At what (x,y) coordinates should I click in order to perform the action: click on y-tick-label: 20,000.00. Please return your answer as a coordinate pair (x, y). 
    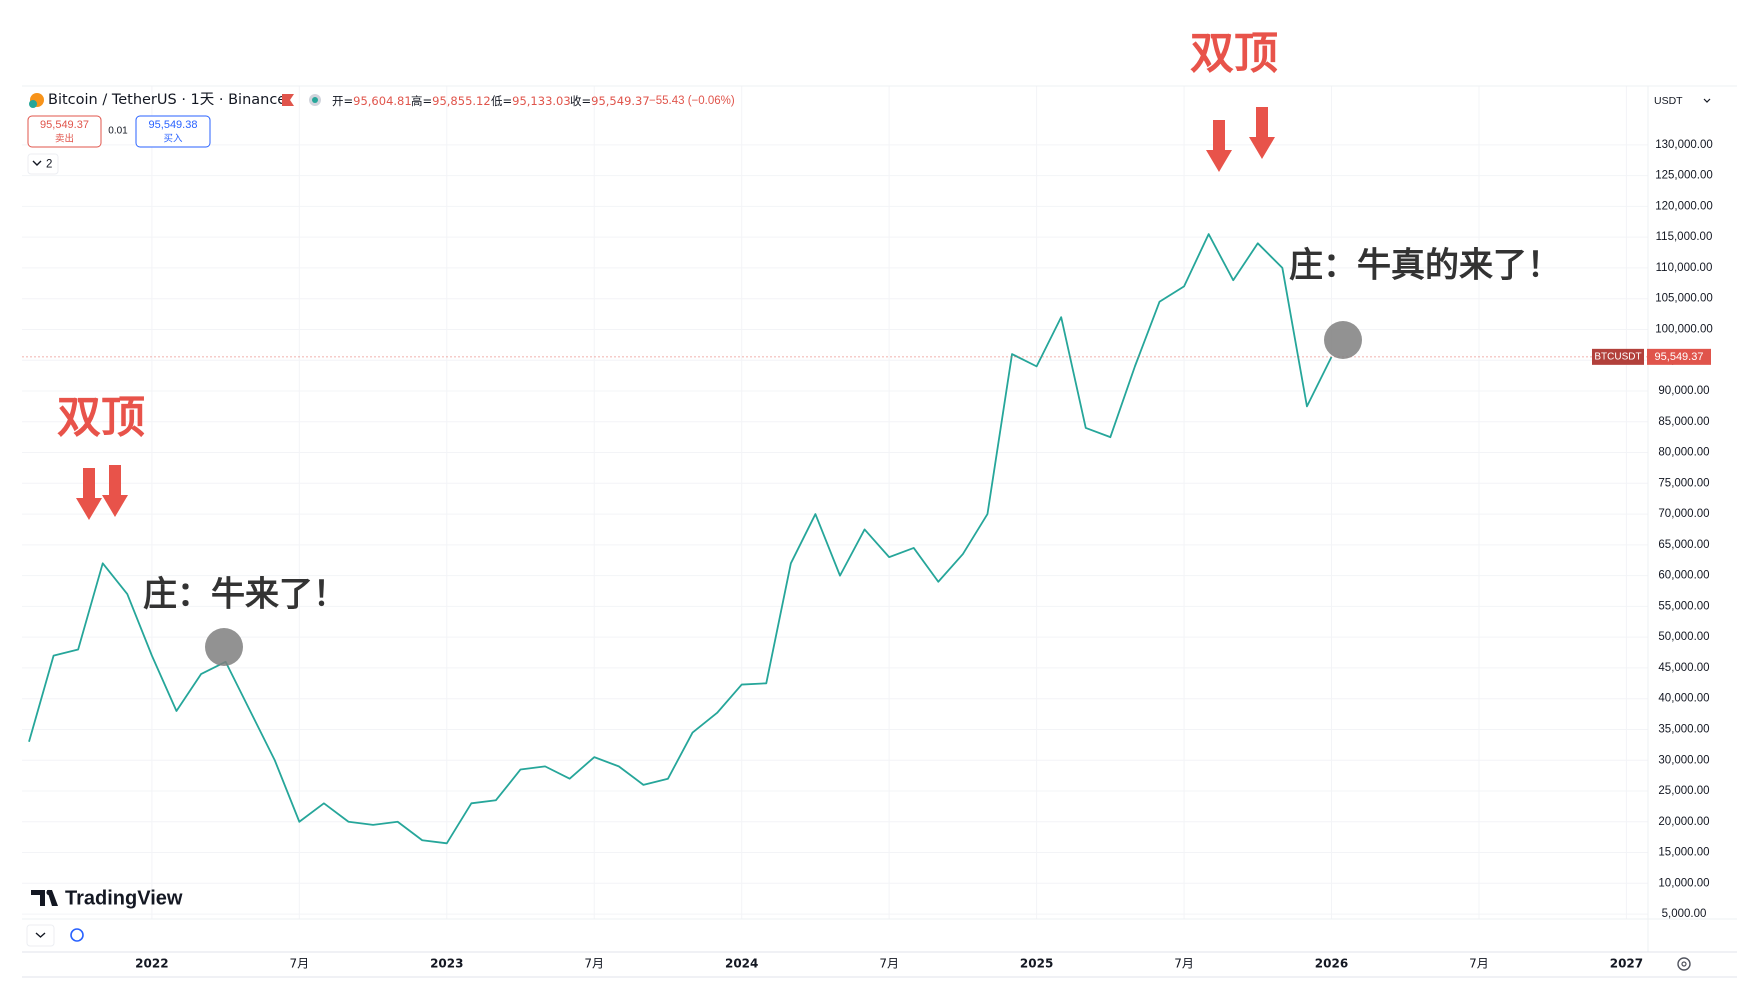
    Looking at the image, I should click on (1683, 822).